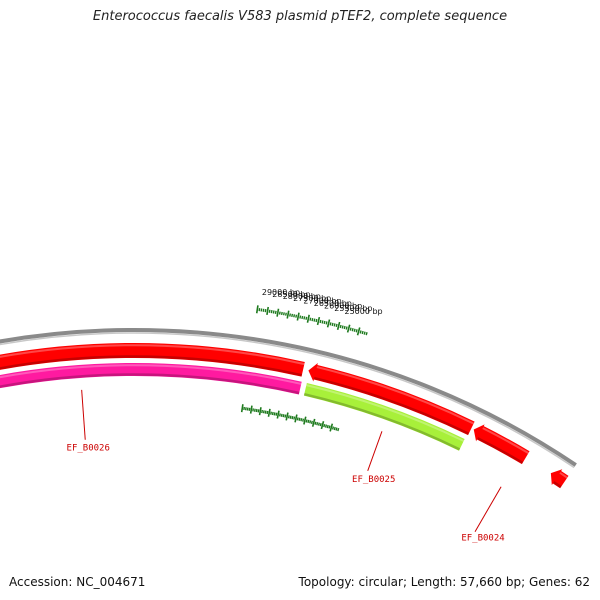 This screenshot has width=600, height=600. Describe the element at coordinates (373, 480) in the screenshot. I see `gene-label-ef-b0025: EF_B0025` at that location.